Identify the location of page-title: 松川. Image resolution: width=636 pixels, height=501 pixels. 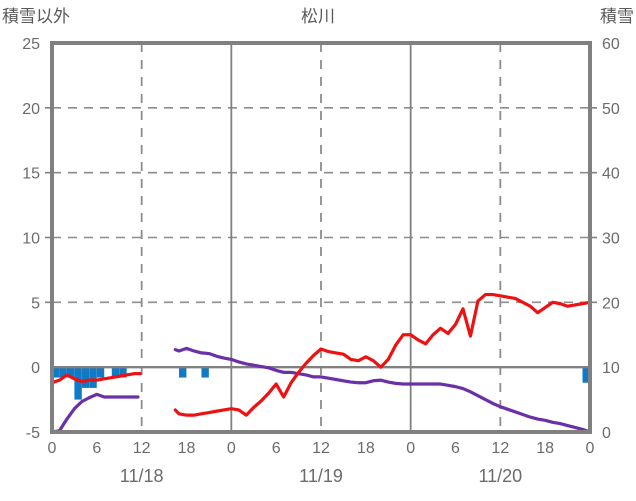
(318, 16).